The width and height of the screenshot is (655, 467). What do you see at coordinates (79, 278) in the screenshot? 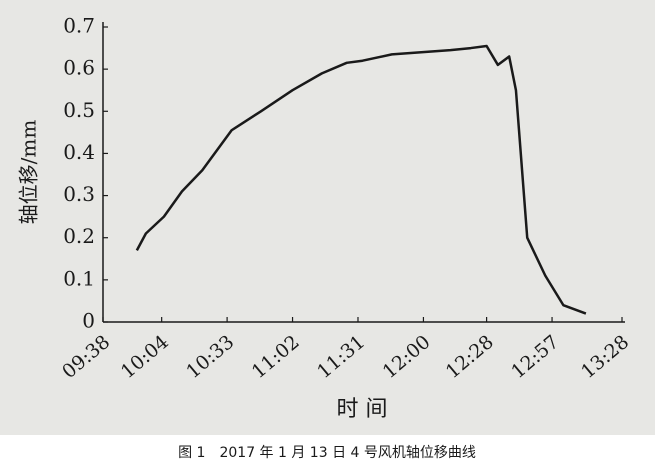
I see `y-tick-label: 0.1` at bounding box center [79, 278].